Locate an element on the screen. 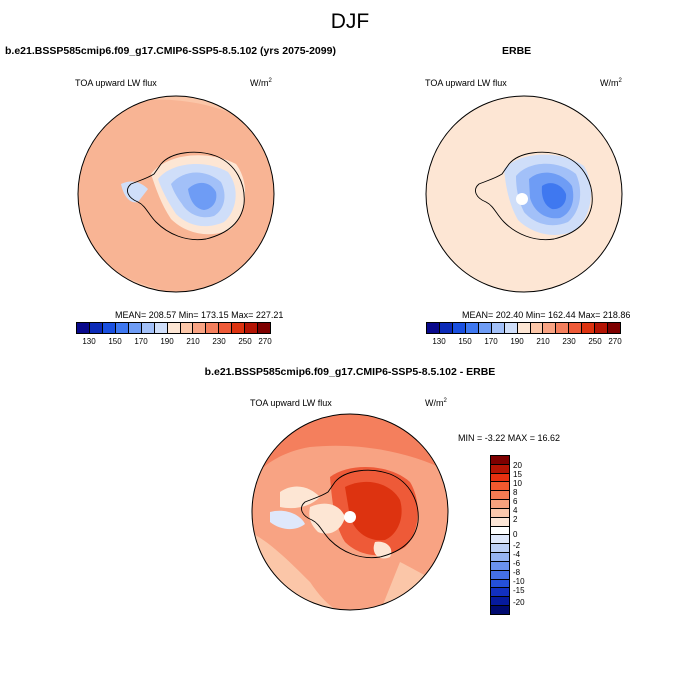 The image size is (700, 700). colorbar-tick: 2 is located at coordinates (515, 519).